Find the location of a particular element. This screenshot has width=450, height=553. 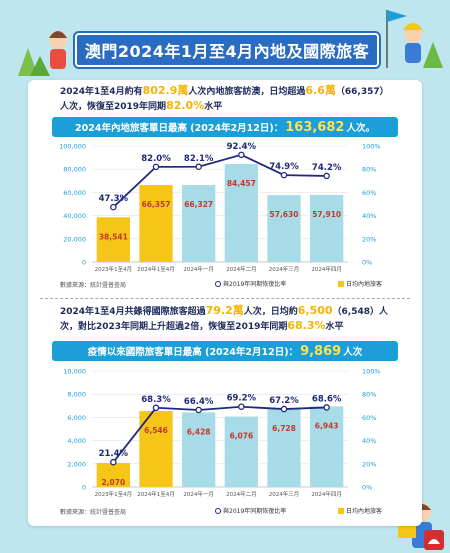

y-tick-label: 8,000 is located at coordinates (76, 395).